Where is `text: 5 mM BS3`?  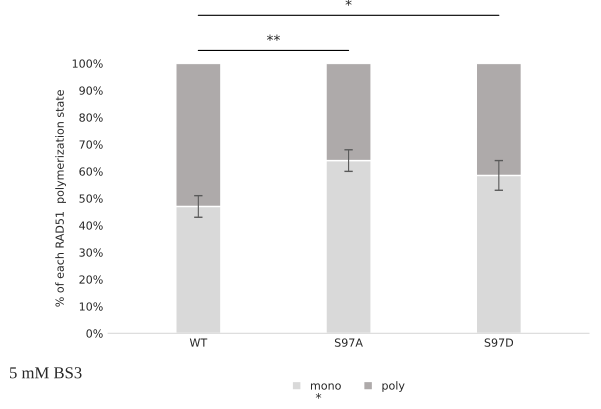
text: 5 mM BS3 is located at coordinates (46, 372).